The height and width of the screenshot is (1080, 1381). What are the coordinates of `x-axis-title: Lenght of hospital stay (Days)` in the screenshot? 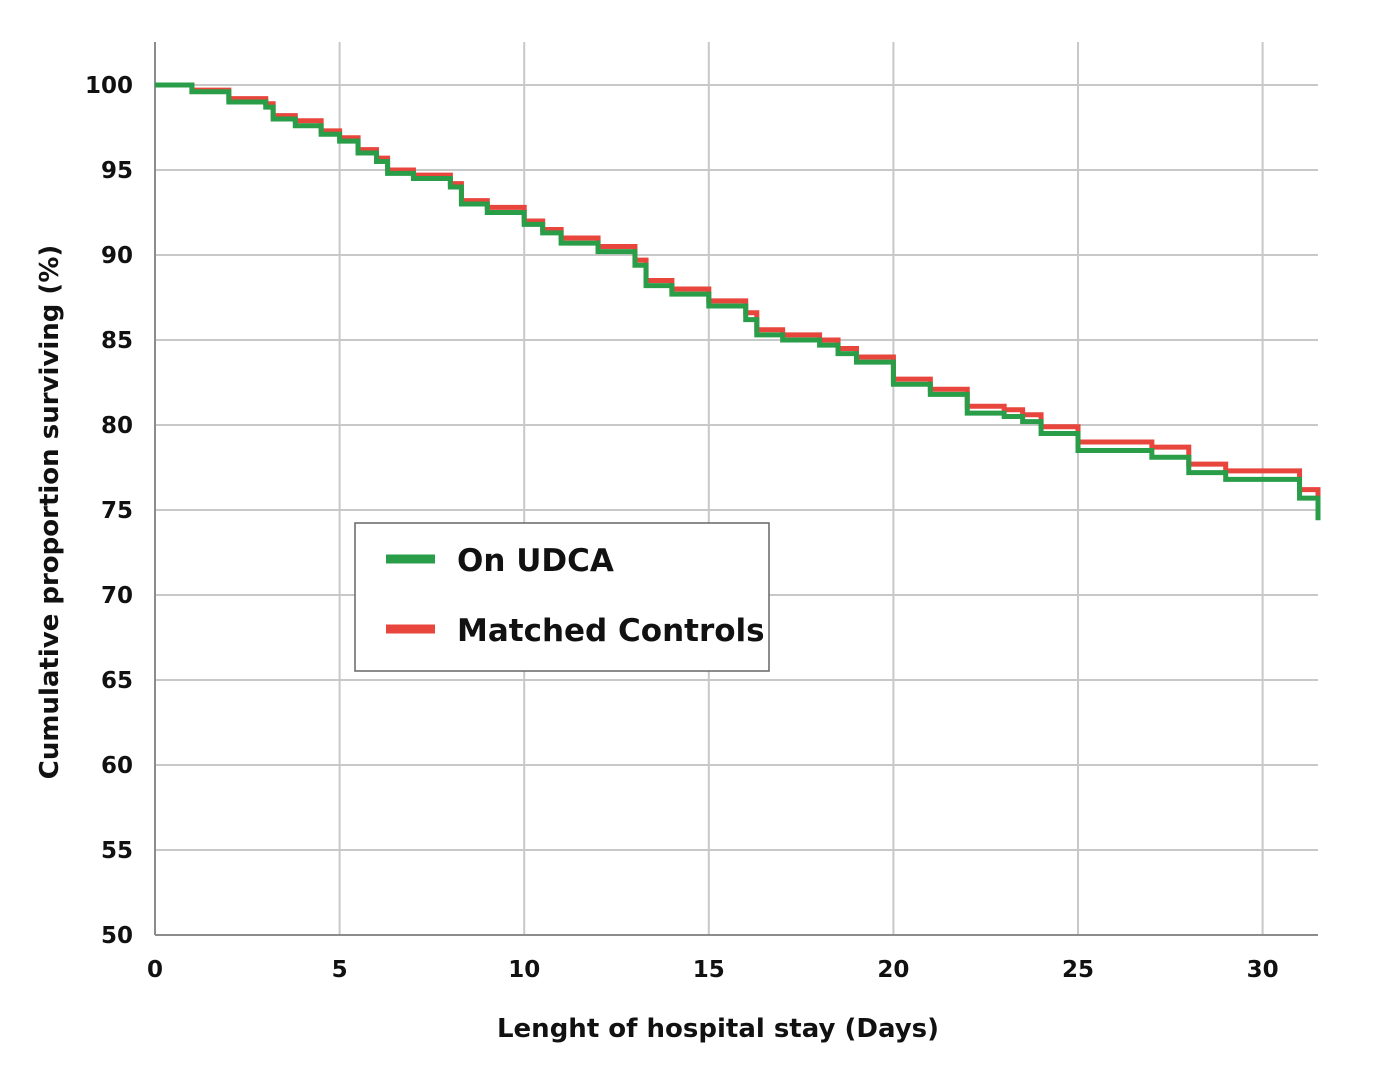 It's located at (718, 1029).